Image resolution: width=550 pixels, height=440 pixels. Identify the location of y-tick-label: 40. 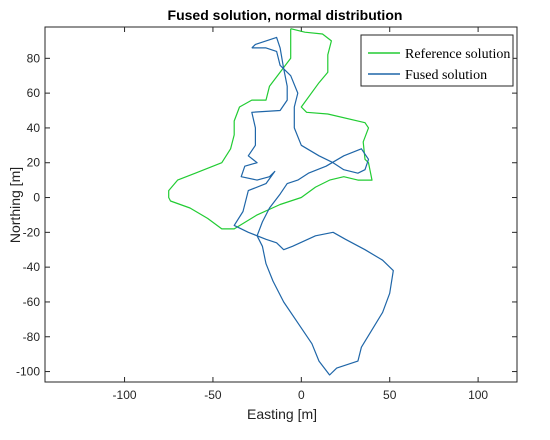
(34, 128).